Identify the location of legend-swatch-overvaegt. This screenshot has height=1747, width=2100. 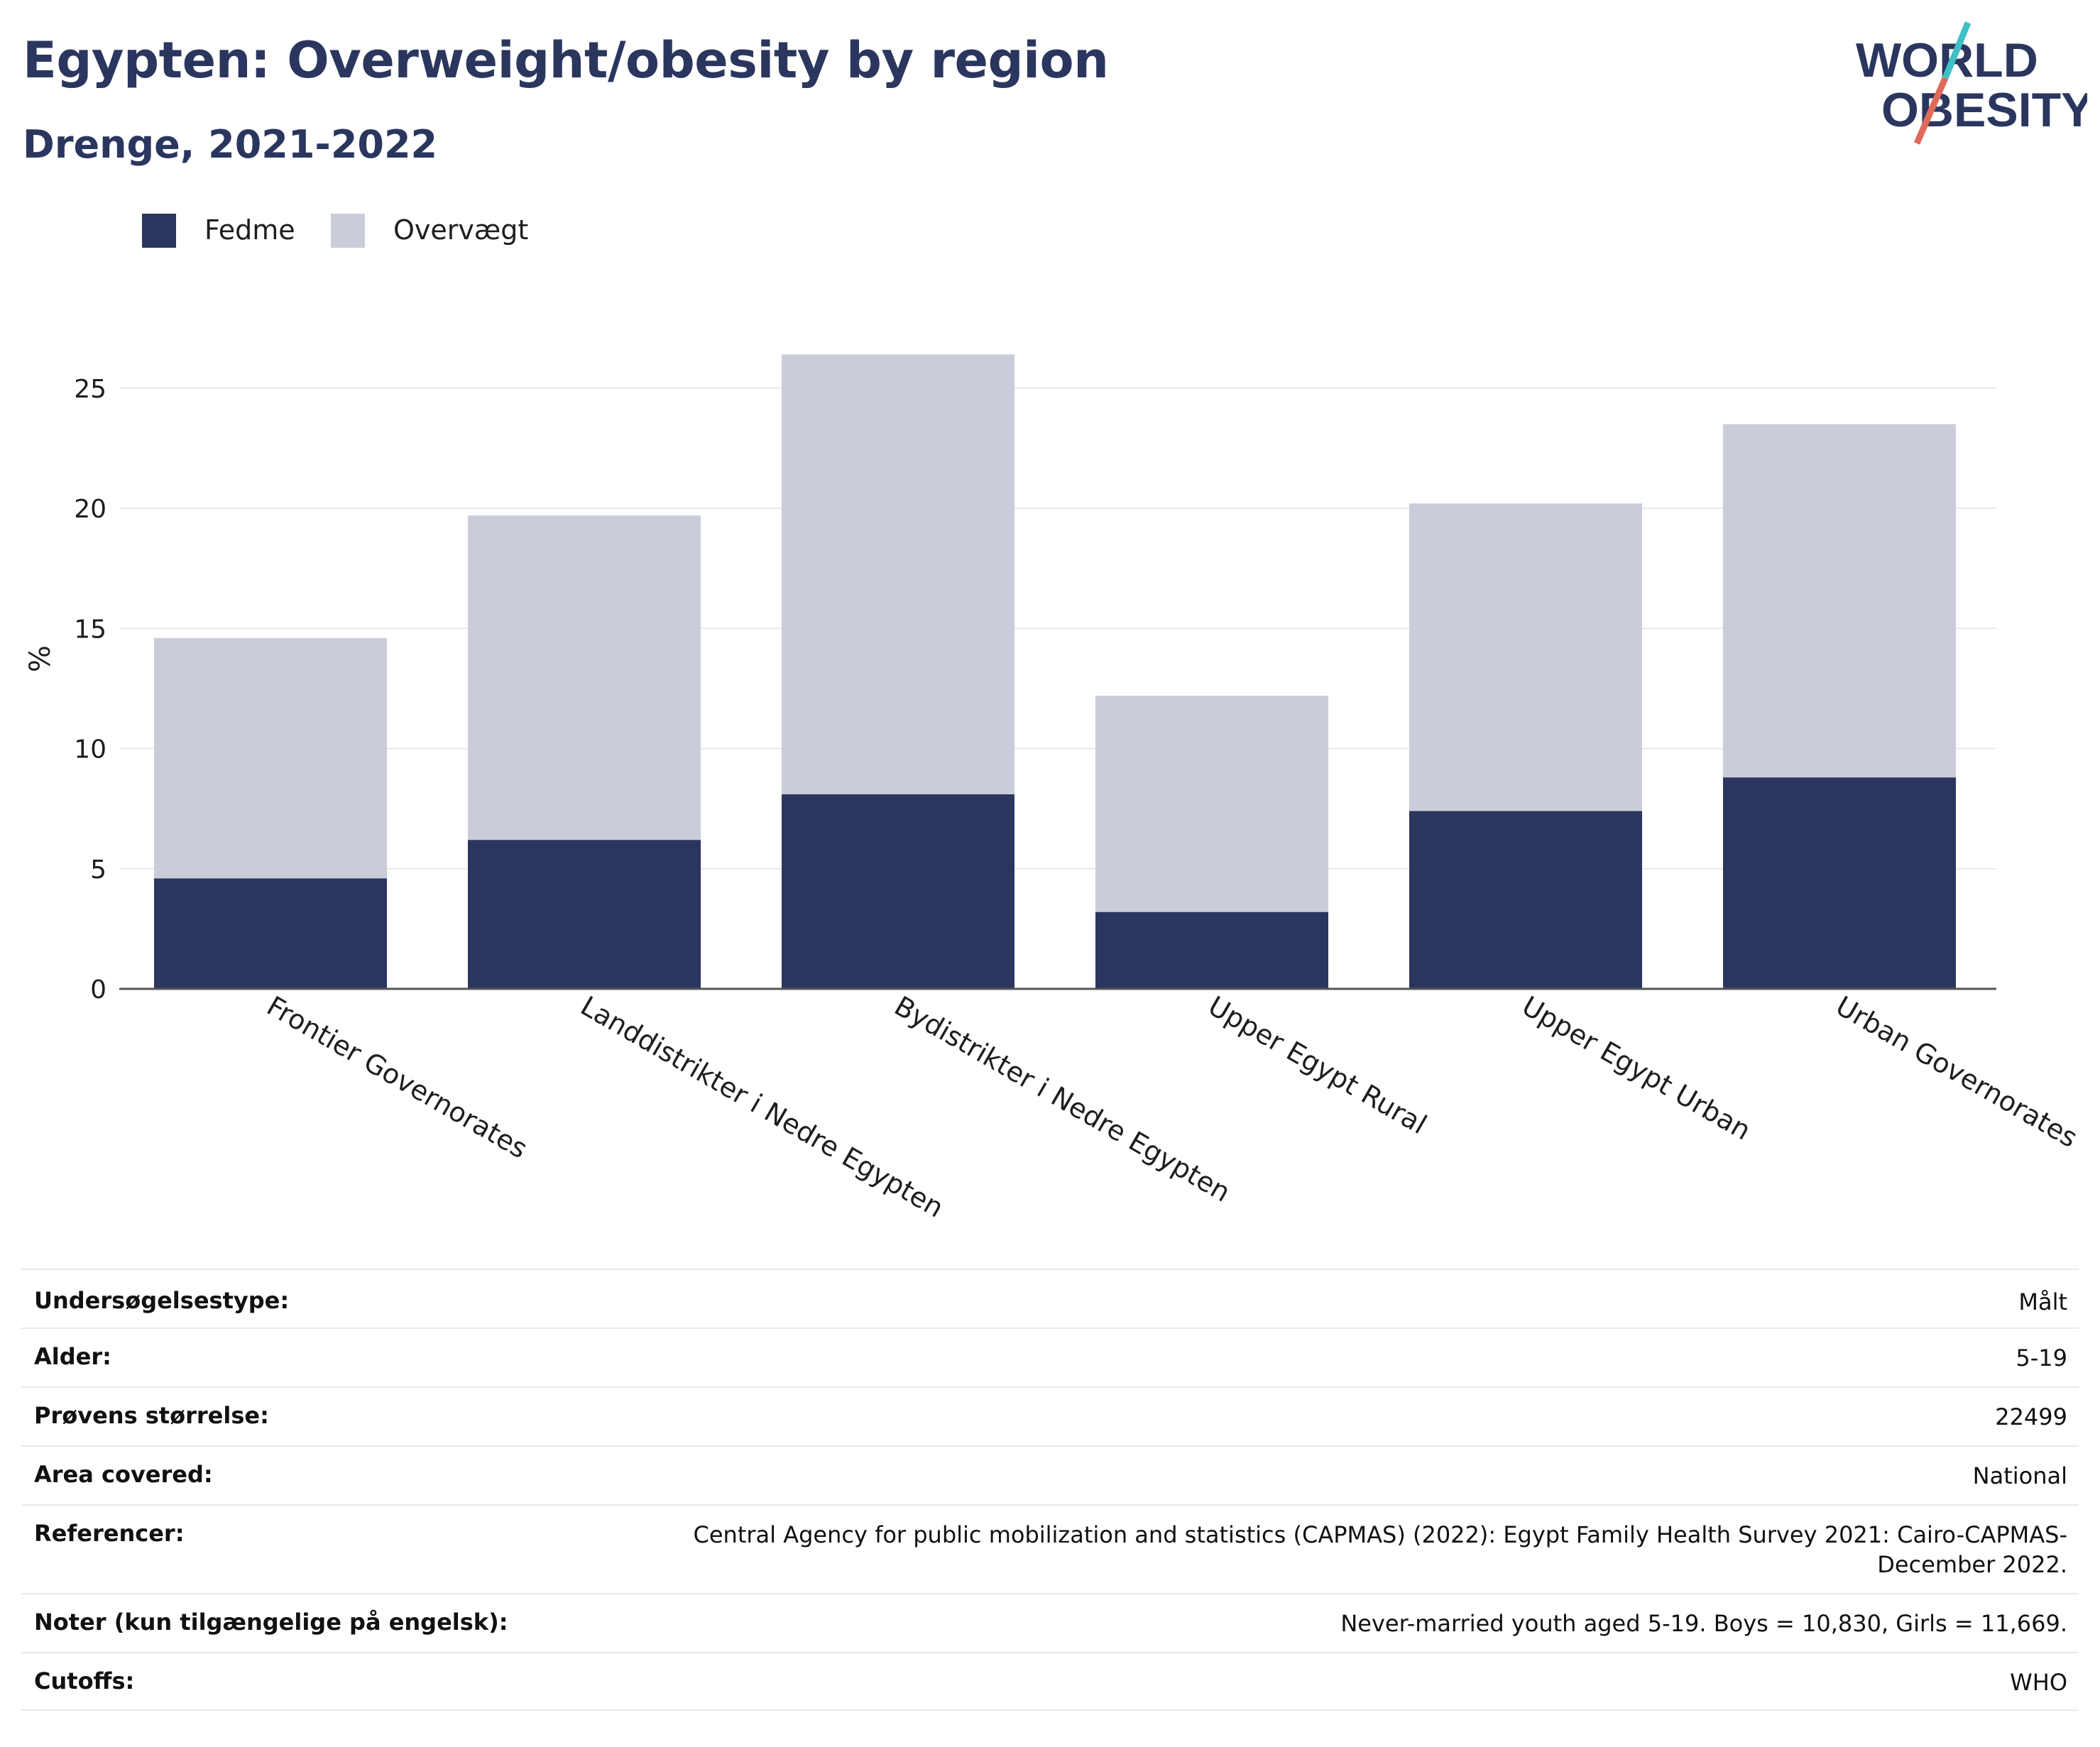
(348, 231).